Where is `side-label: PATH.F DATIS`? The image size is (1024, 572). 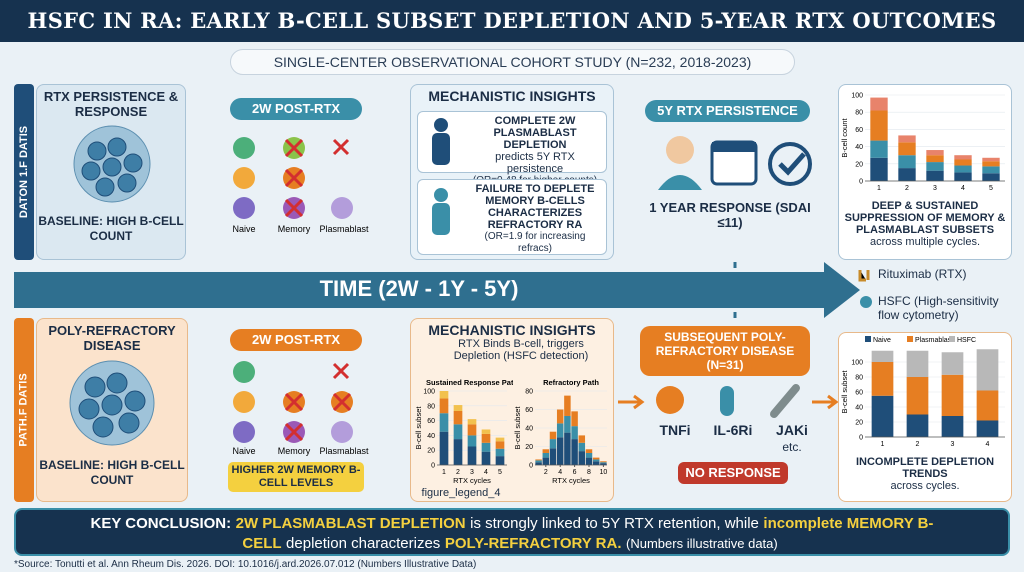
side-label: PATH.F DATIS is located at coordinates (24, 410).